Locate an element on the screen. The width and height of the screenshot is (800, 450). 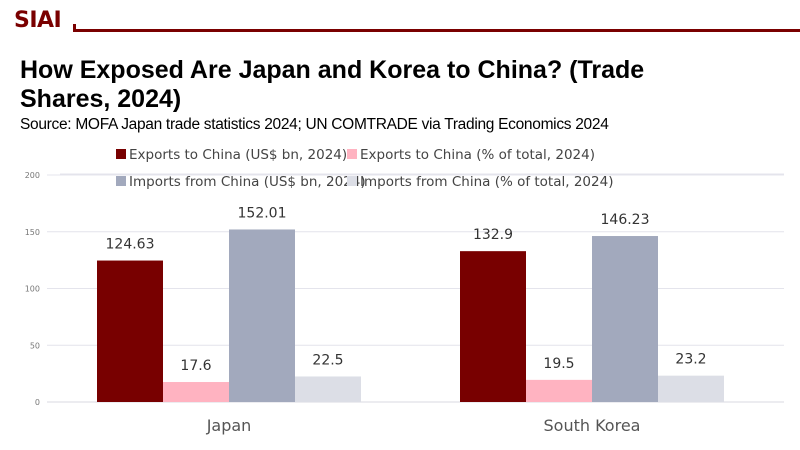
data-label: 152.01 is located at coordinates (262, 213).